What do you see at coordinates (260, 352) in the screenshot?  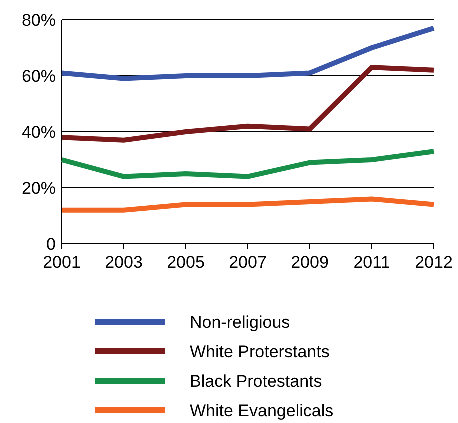 I see `legend-label: White Proterstants` at bounding box center [260, 352].